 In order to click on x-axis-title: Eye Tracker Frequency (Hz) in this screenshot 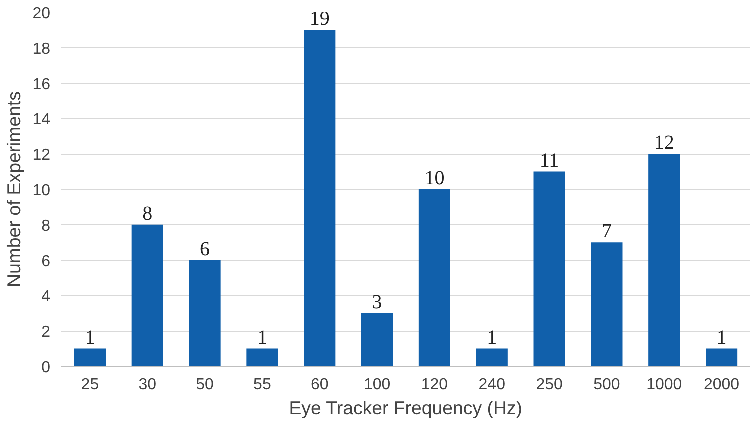, I will do `click(405, 408)`.